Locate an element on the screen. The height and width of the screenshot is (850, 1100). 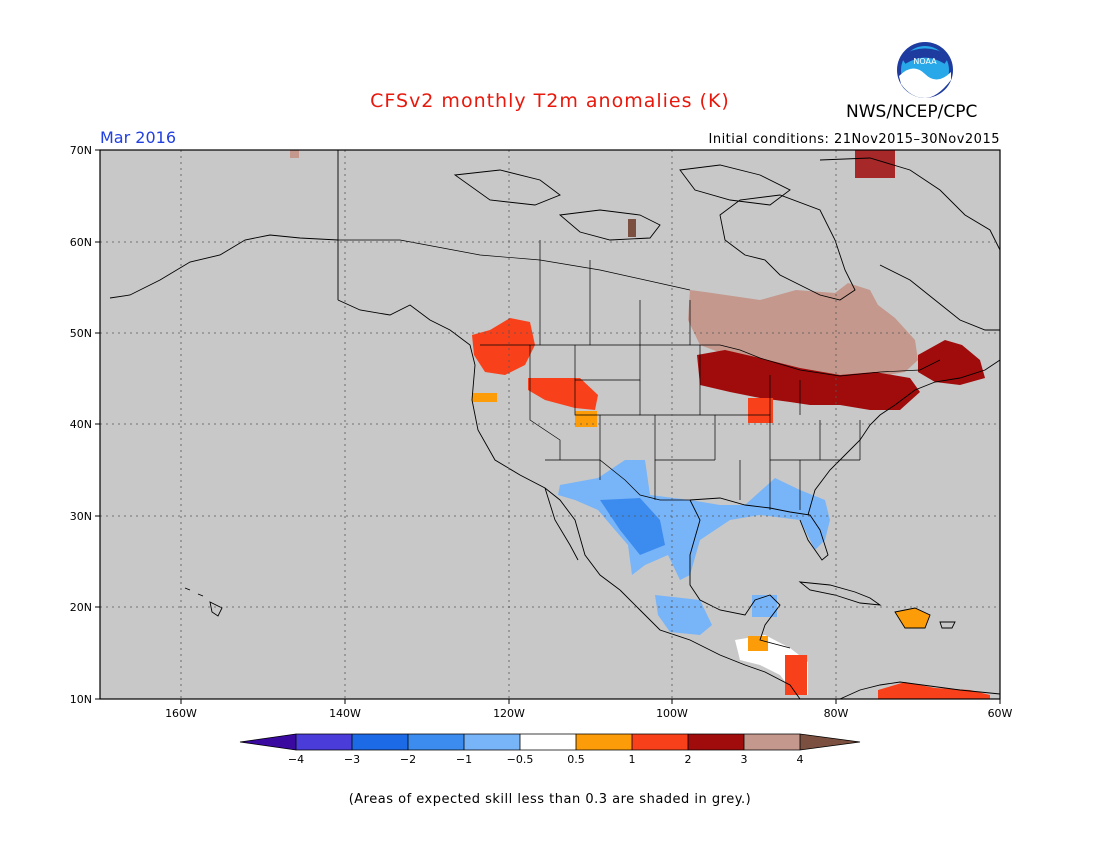
anomaly-patch-baffin is located at coordinates (875, 164).